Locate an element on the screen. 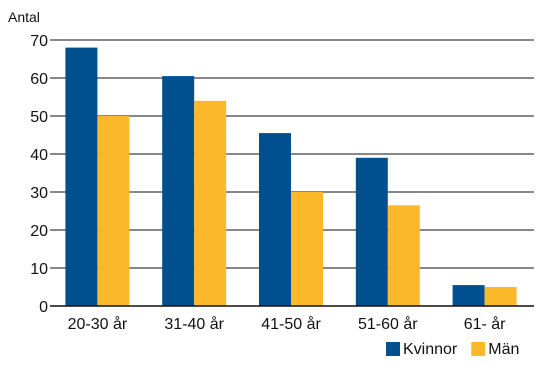 The image size is (536, 365). y-tick-label: 10 is located at coordinates (39, 269).